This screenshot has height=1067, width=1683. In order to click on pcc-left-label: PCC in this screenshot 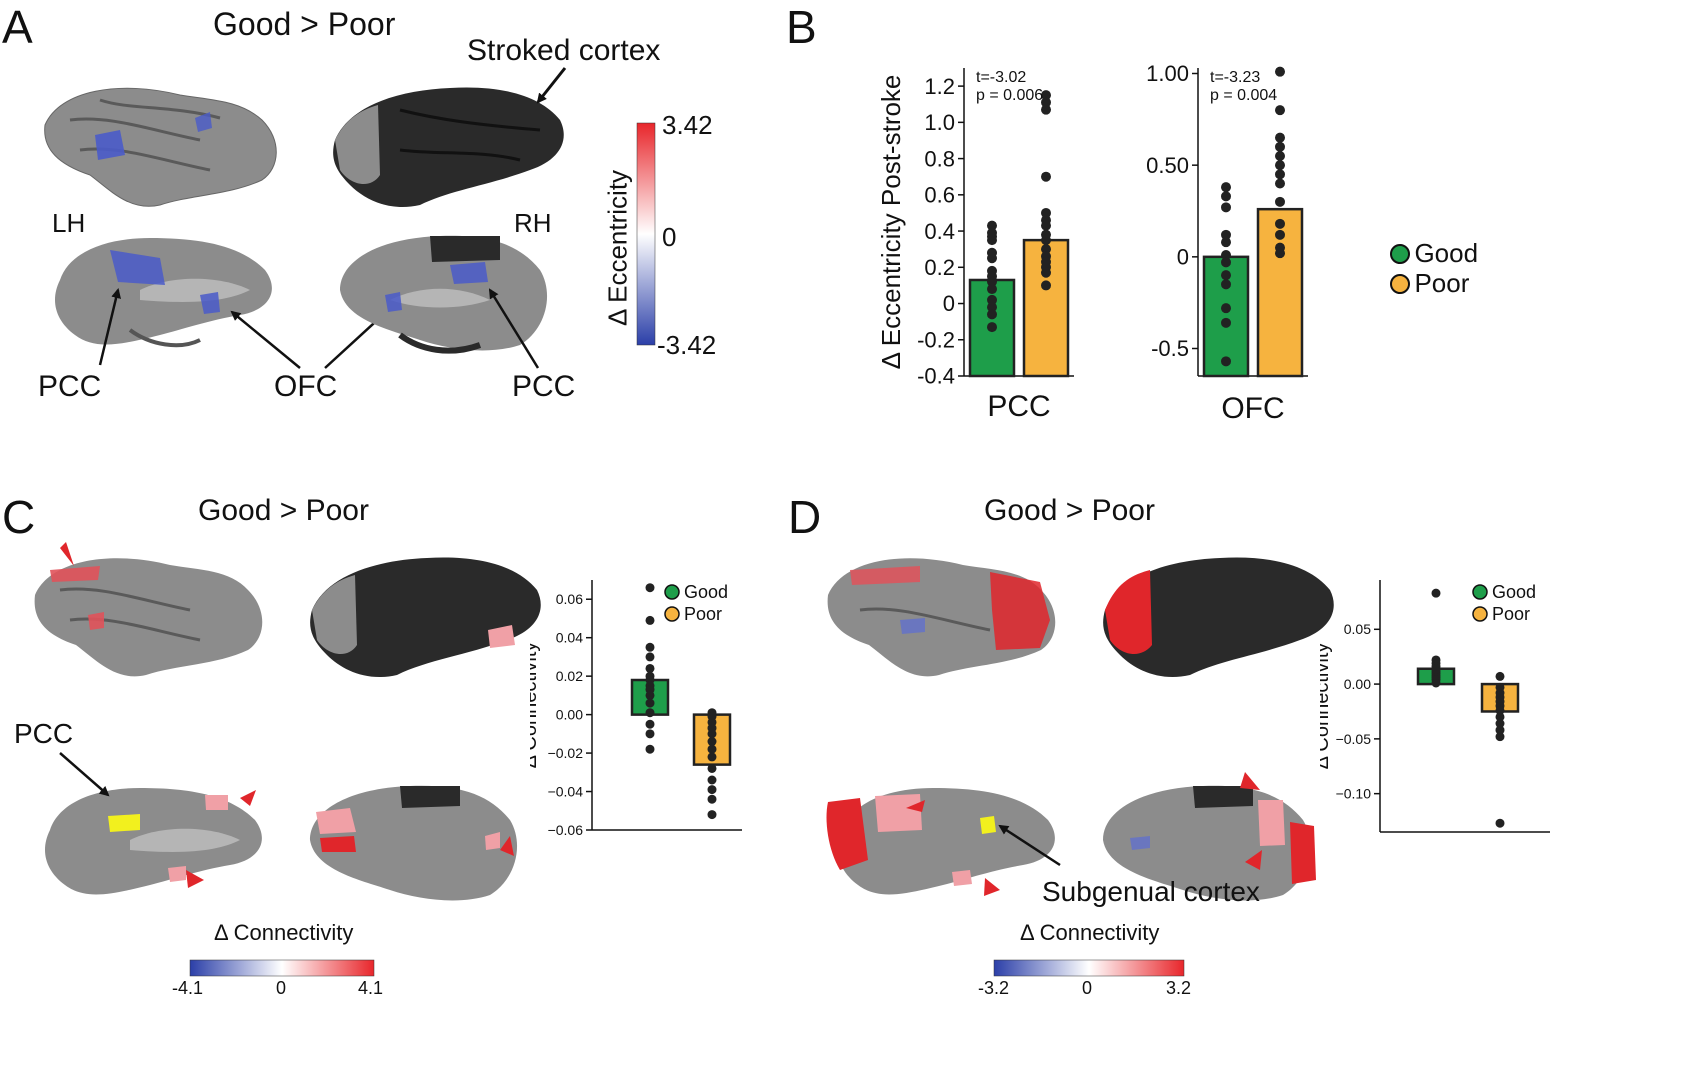, I will do `click(70, 386)`.